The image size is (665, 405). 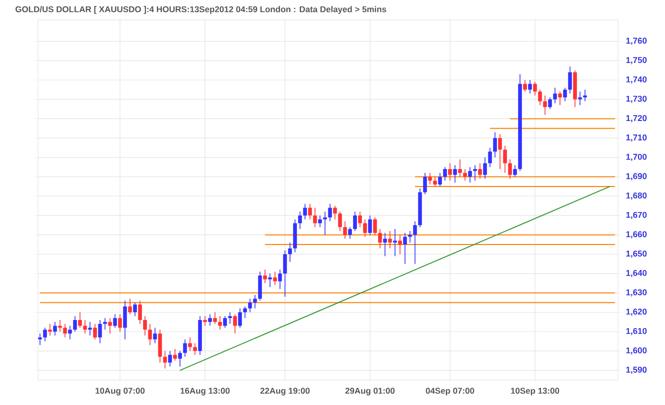 I want to click on y-tick-label: 1,670, so click(x=636, y=216).